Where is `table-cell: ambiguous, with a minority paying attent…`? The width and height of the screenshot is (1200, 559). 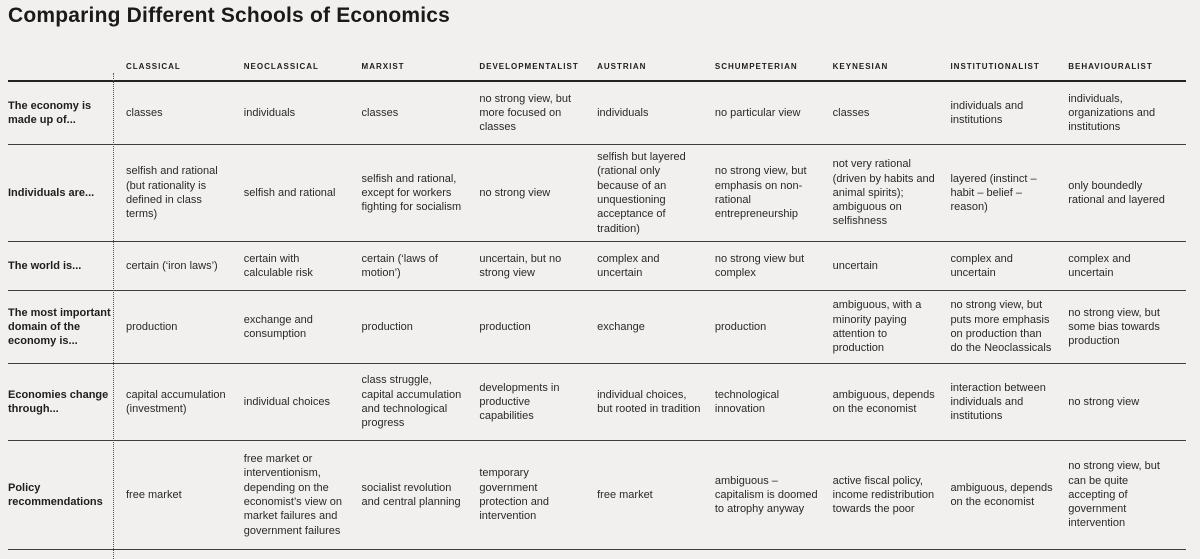 table-cell: ambiguous, with a minority paying attent… is located at coordinates (891, 327).